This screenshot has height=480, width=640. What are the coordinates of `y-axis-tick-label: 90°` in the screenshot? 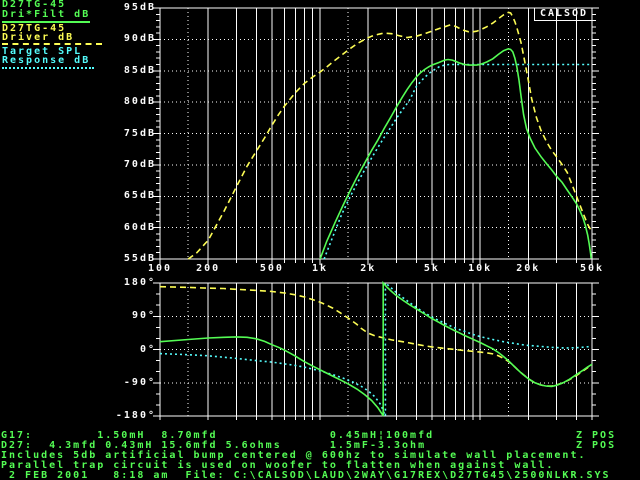 It's located at (143, 316).